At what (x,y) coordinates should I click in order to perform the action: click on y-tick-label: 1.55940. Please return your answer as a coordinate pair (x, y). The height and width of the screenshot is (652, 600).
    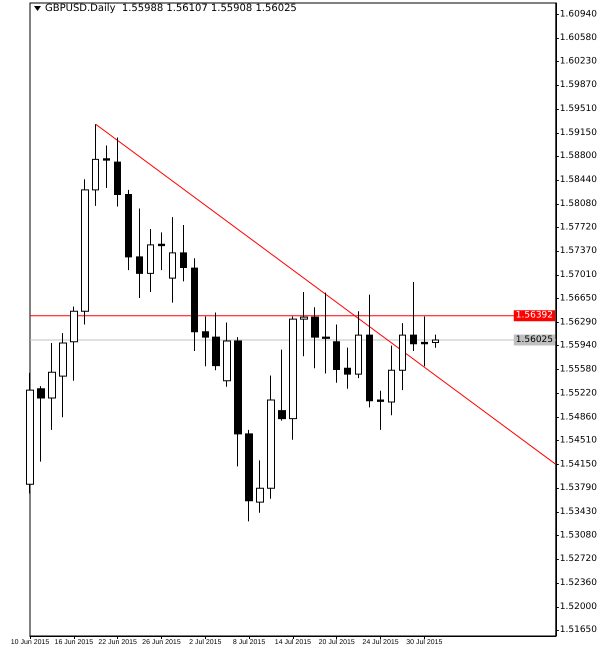
    Looking at the image, I should click on (579, 345).